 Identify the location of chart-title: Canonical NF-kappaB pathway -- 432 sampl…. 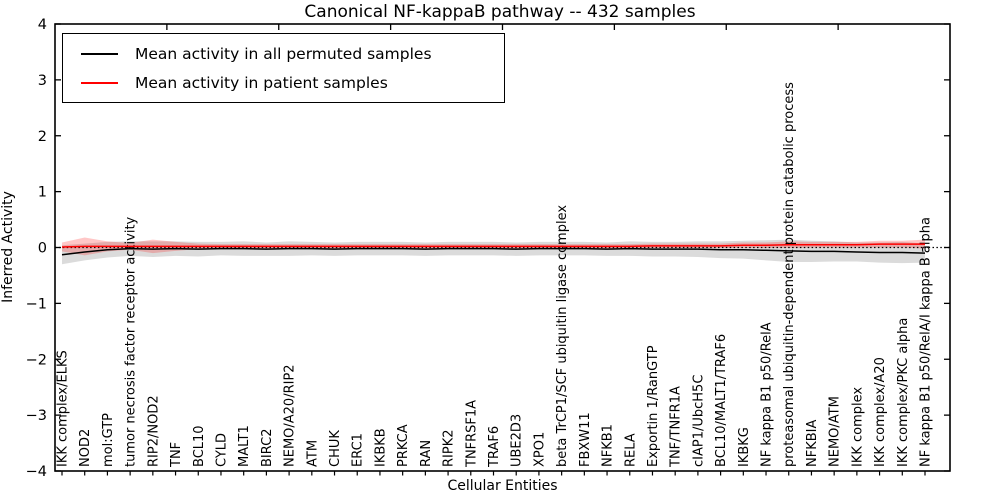
(500, 12).